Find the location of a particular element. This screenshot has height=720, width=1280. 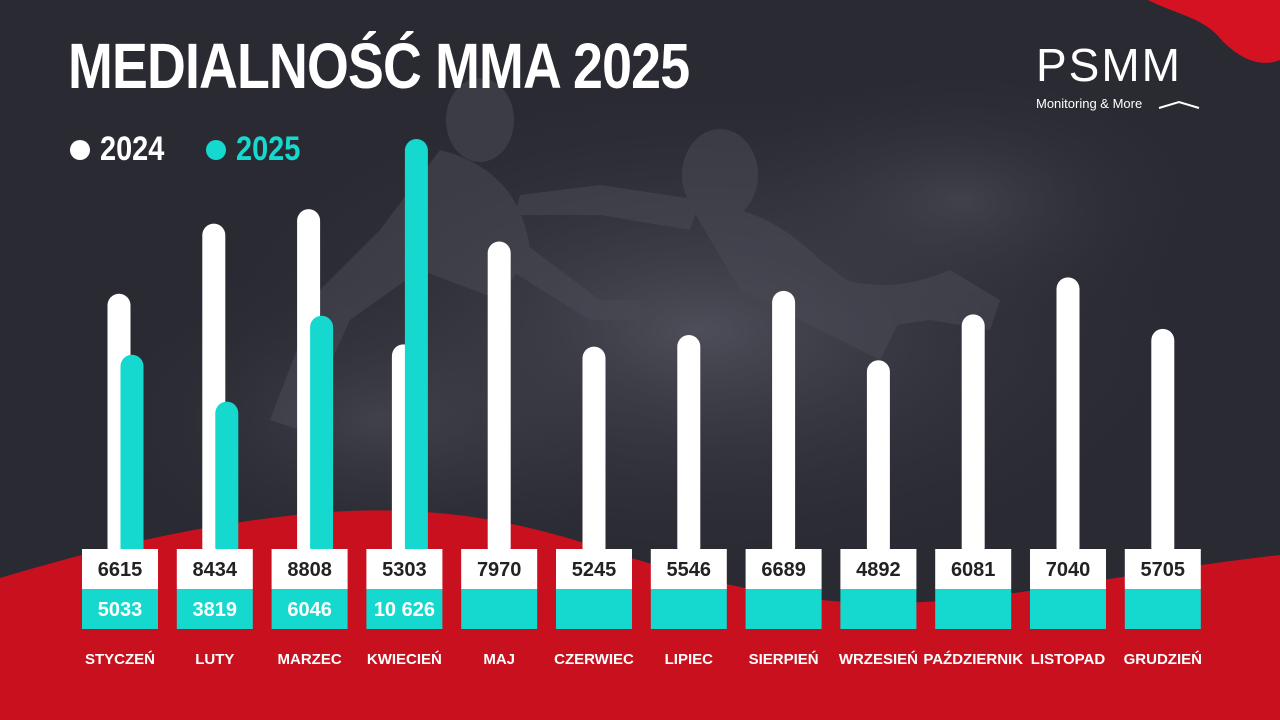

red-wave-corner is located at coordinates (1214, 31).